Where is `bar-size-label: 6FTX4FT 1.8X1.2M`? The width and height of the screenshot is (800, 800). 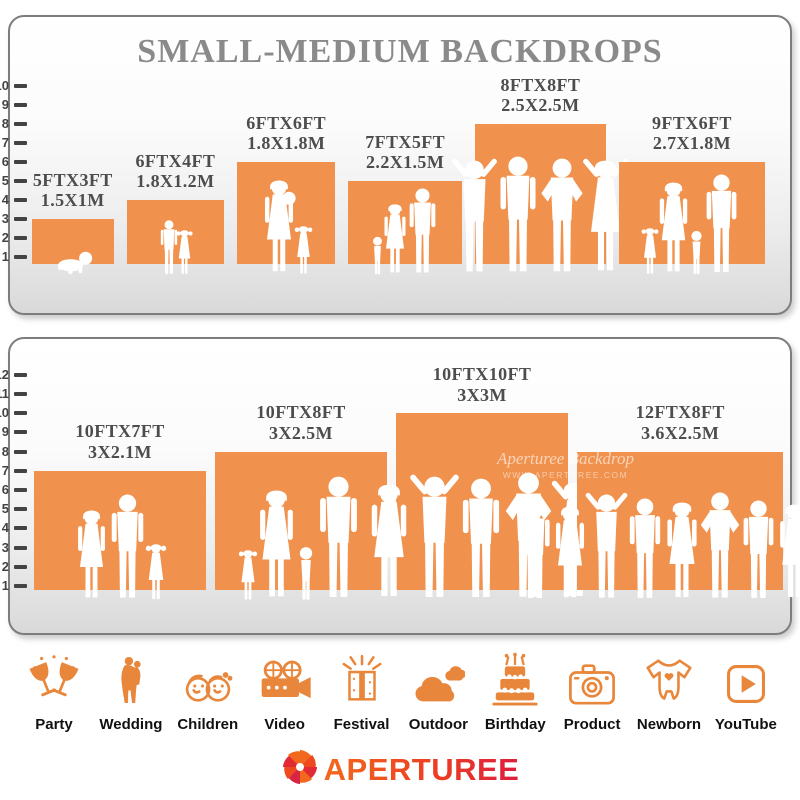 bar-size-label: 6FTX4FT 1.8X1.2M is located at coordinates (175, 171).